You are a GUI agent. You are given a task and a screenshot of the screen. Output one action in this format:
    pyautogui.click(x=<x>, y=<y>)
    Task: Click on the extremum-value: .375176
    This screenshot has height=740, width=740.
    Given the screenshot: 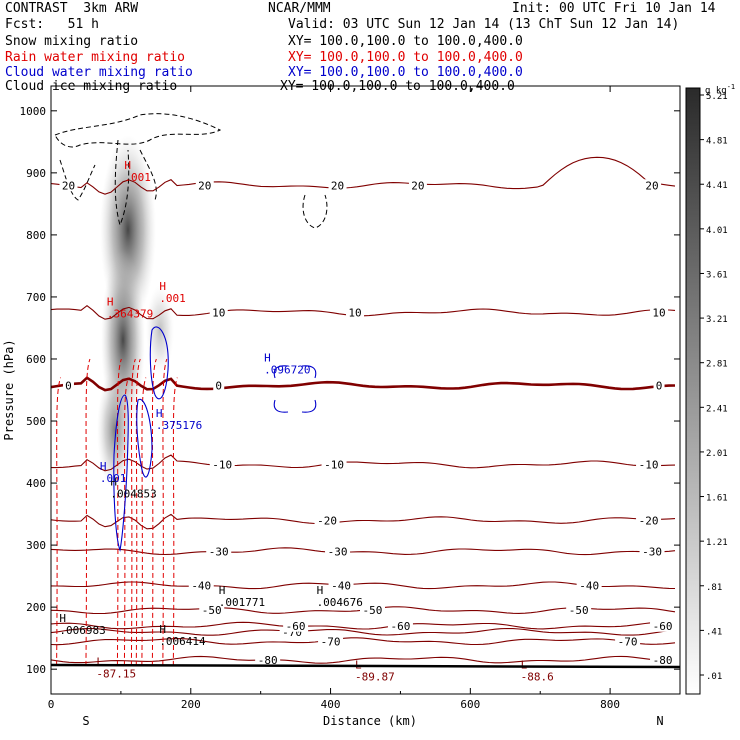 What is the action you would take?
    pyautogui.click(x=179, y=425)
    